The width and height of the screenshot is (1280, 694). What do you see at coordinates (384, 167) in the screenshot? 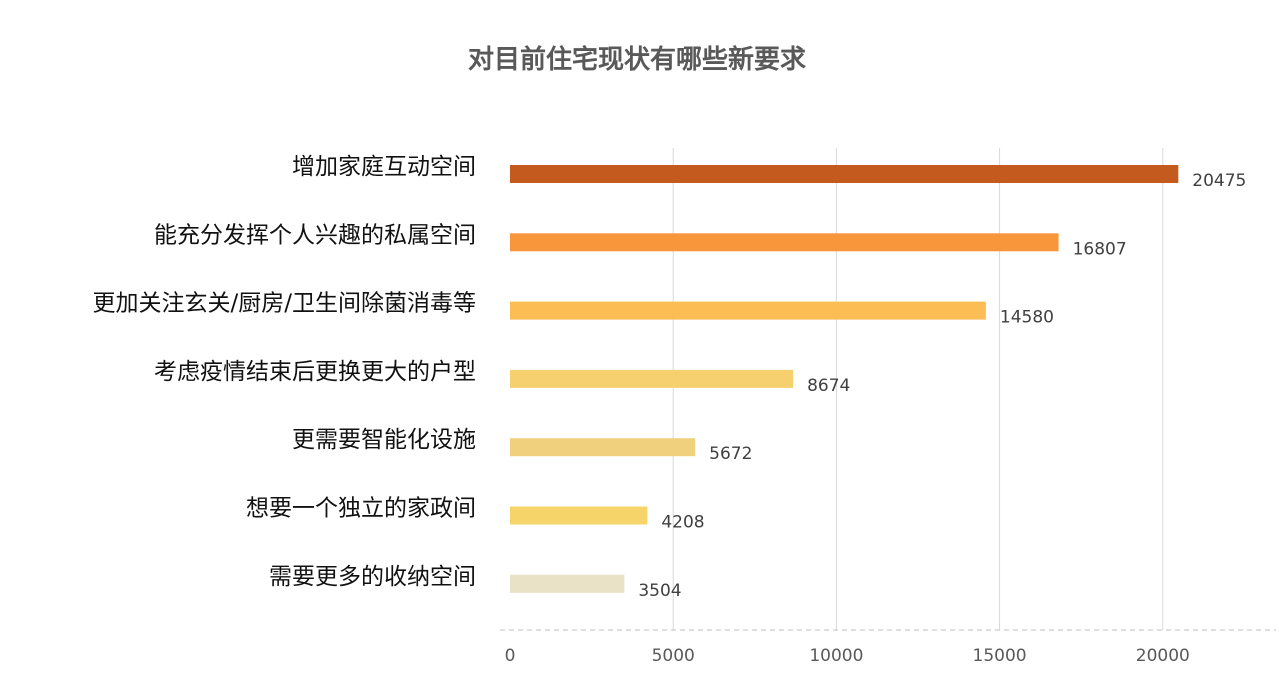
I see `category-label: 增加家庭互动空间` at bounding box center [384, 167].